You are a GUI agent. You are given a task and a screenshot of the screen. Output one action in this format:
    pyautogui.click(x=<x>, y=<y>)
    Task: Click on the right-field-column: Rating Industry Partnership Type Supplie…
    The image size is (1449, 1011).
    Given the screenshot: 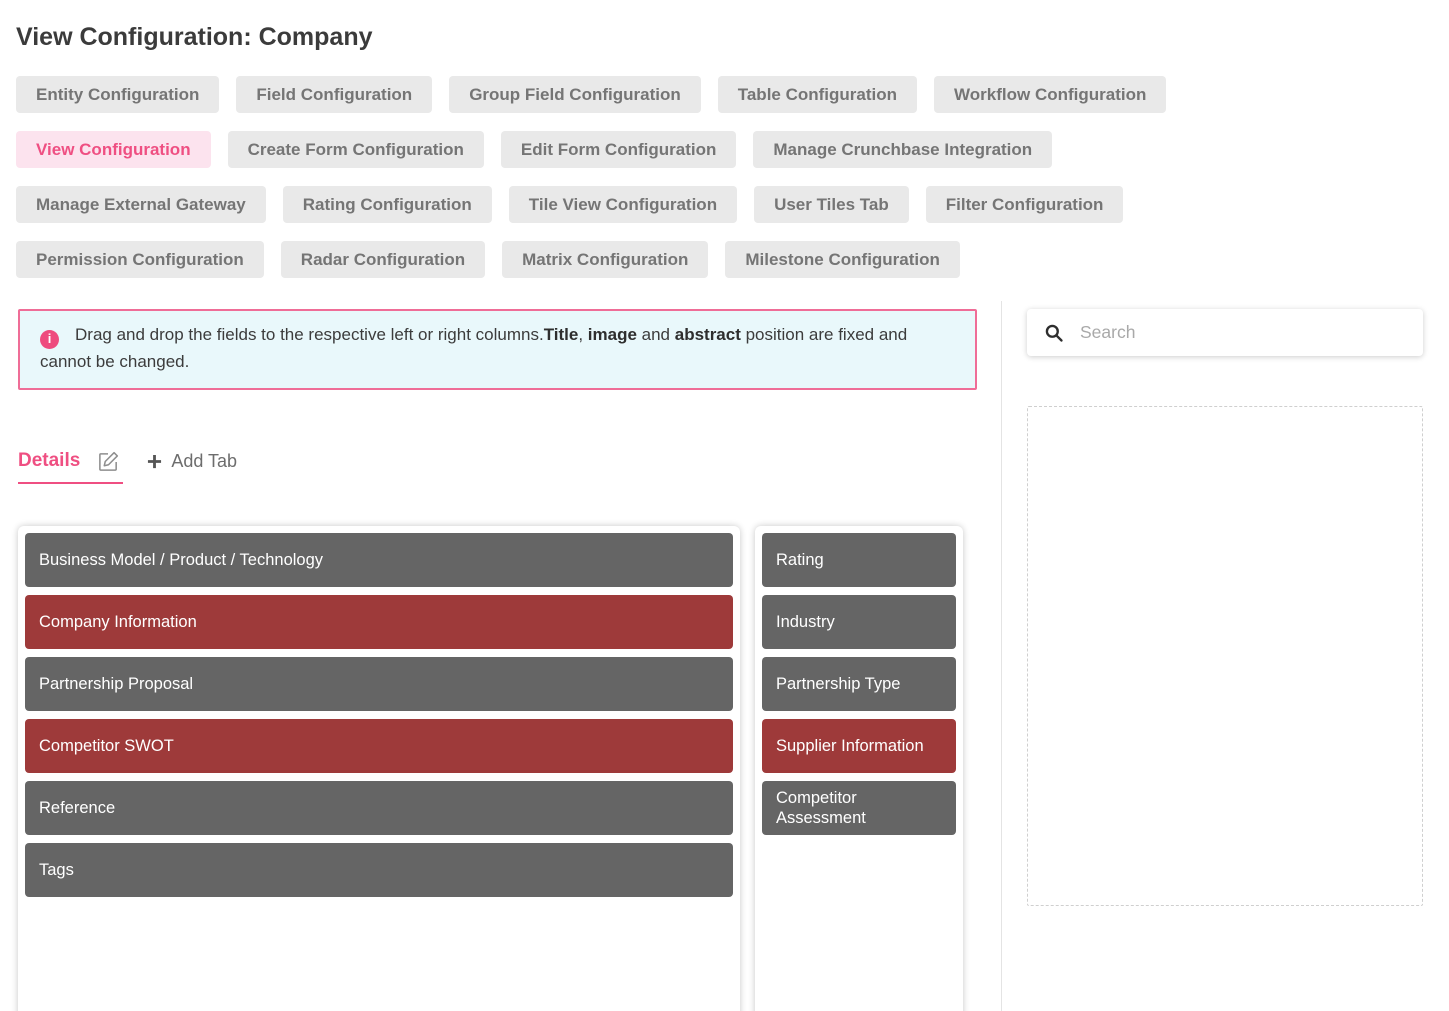 What is the action you would take?
    pyautogui.click(x=859, y=768)
    